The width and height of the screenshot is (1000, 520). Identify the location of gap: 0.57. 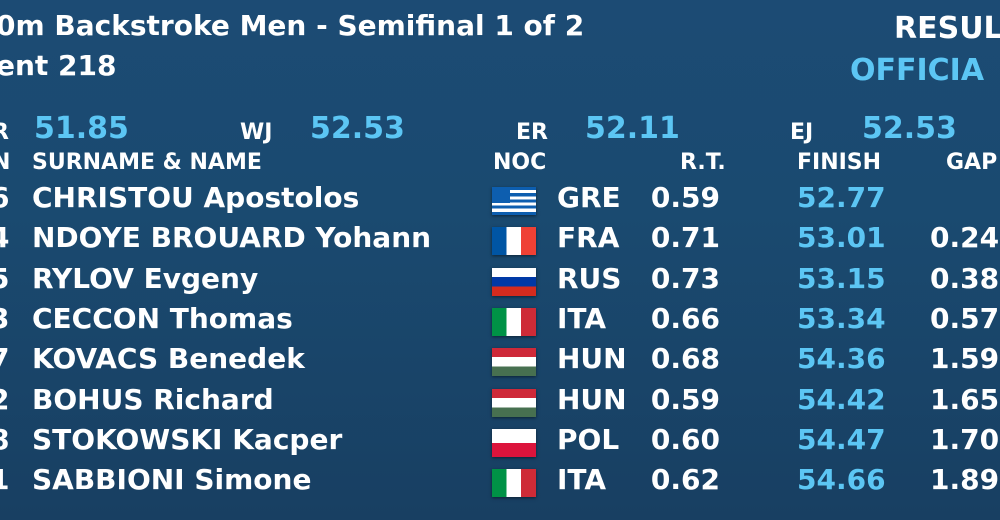
(965, 318).